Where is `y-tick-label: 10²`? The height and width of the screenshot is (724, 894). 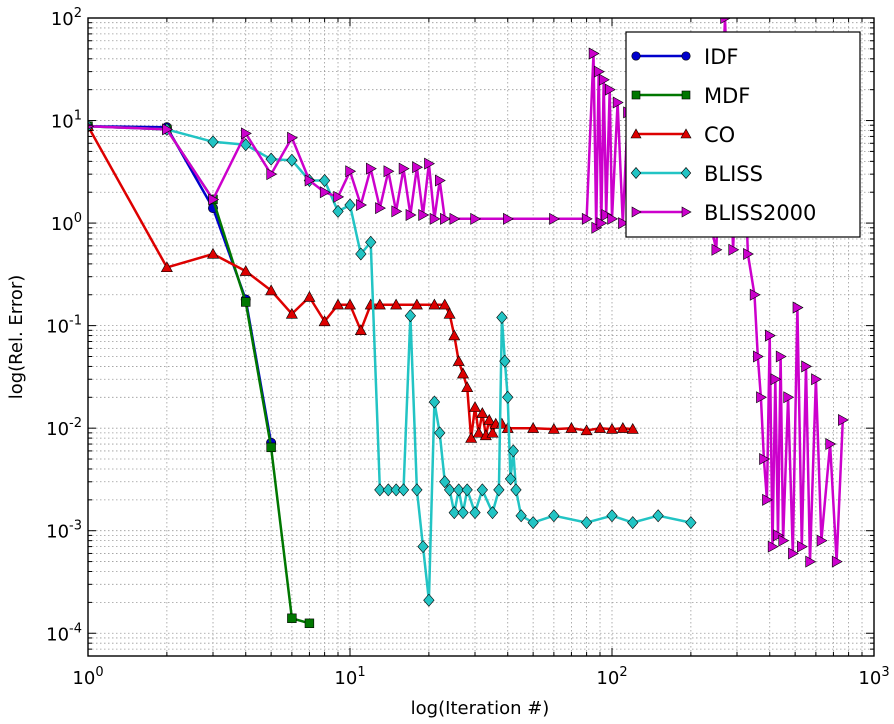
y-tick-label: 10² is located at coordinates (66, 18).